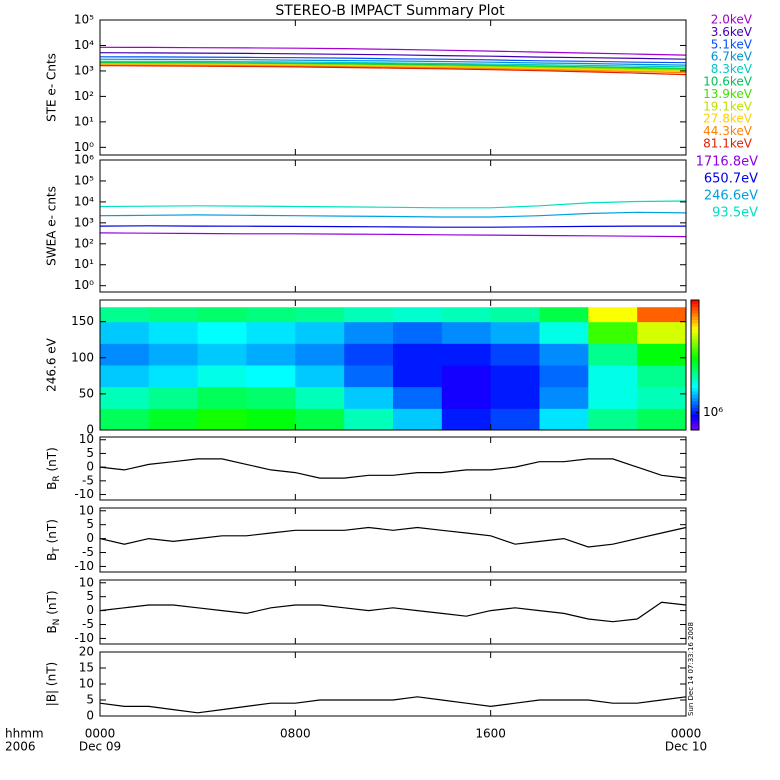 The image size is (780, 780). Describe the element at coordinates (57, 550) in the screenshot. I see `y-label-sub: T` at that location.